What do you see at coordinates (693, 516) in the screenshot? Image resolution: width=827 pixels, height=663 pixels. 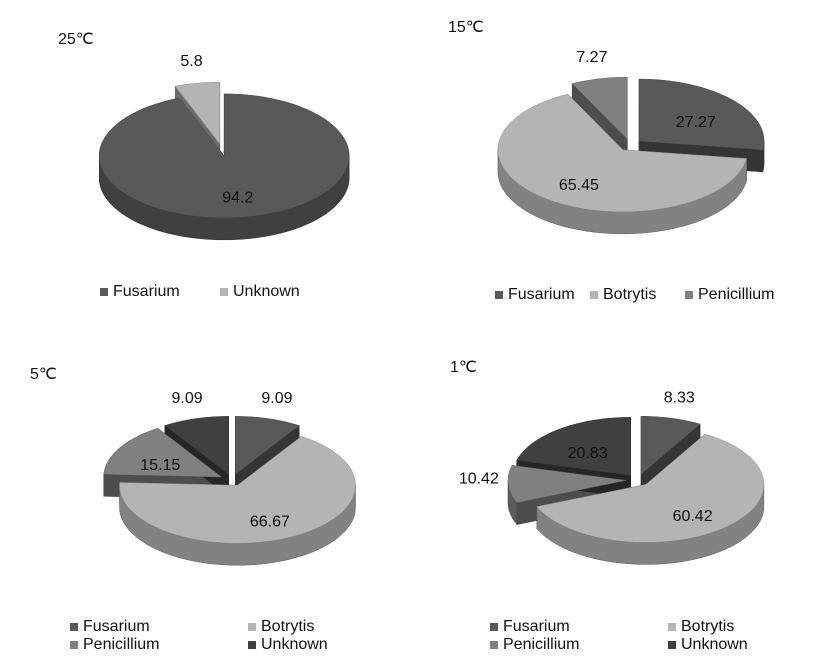 I see `data-label: 60.42` at bounding box center [693, 516].